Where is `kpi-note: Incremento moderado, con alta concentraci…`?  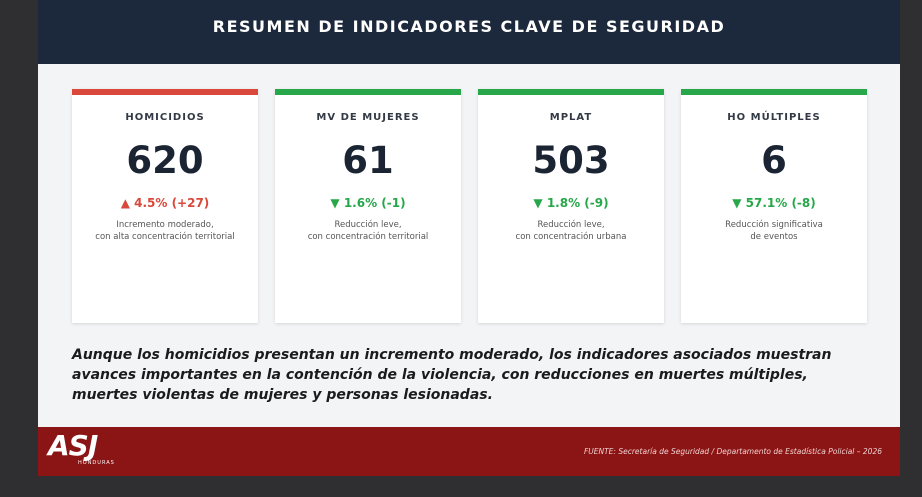 kpi-note: Incremento moderado, con alta concentraci… is located at coordinates (165, 231).